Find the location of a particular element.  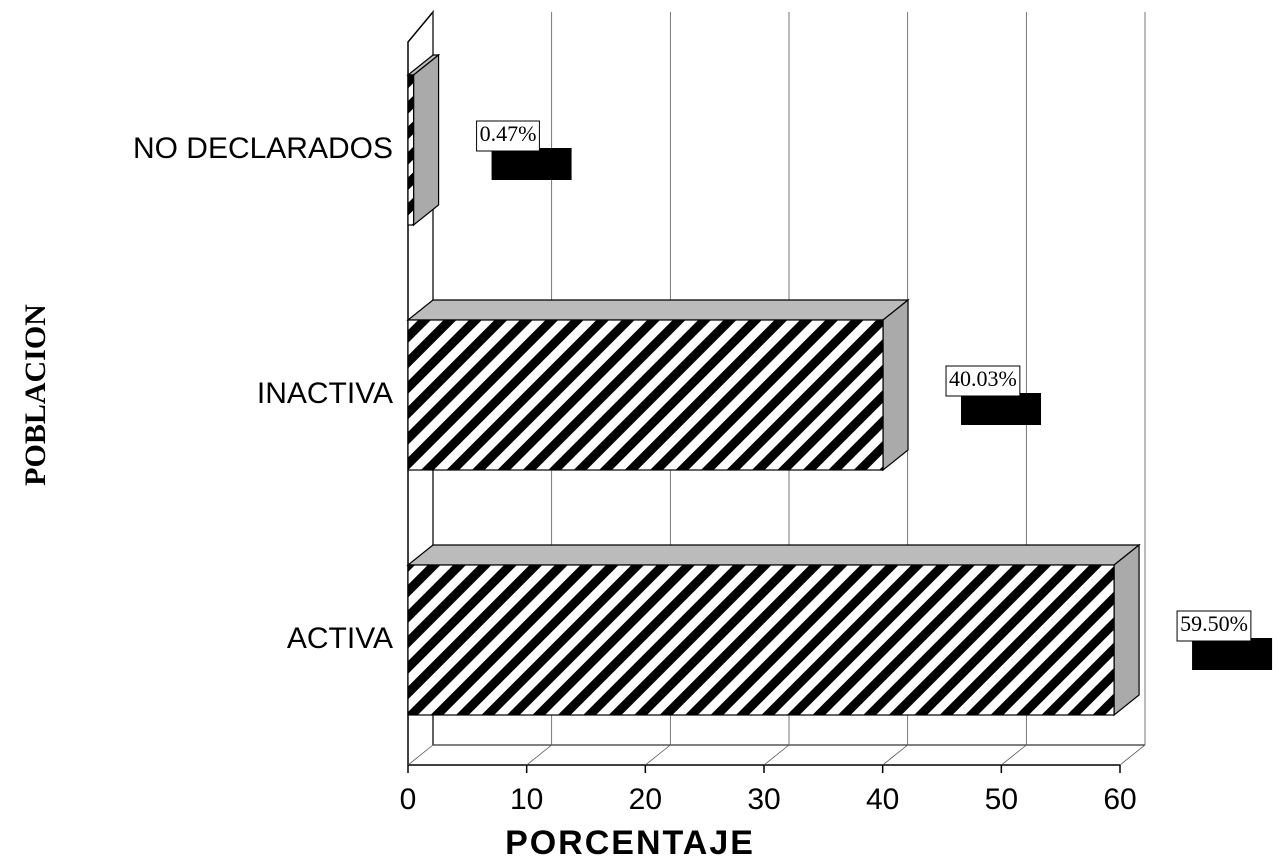

y-axis-label: POBLACION is located at coordinates (35, 395).